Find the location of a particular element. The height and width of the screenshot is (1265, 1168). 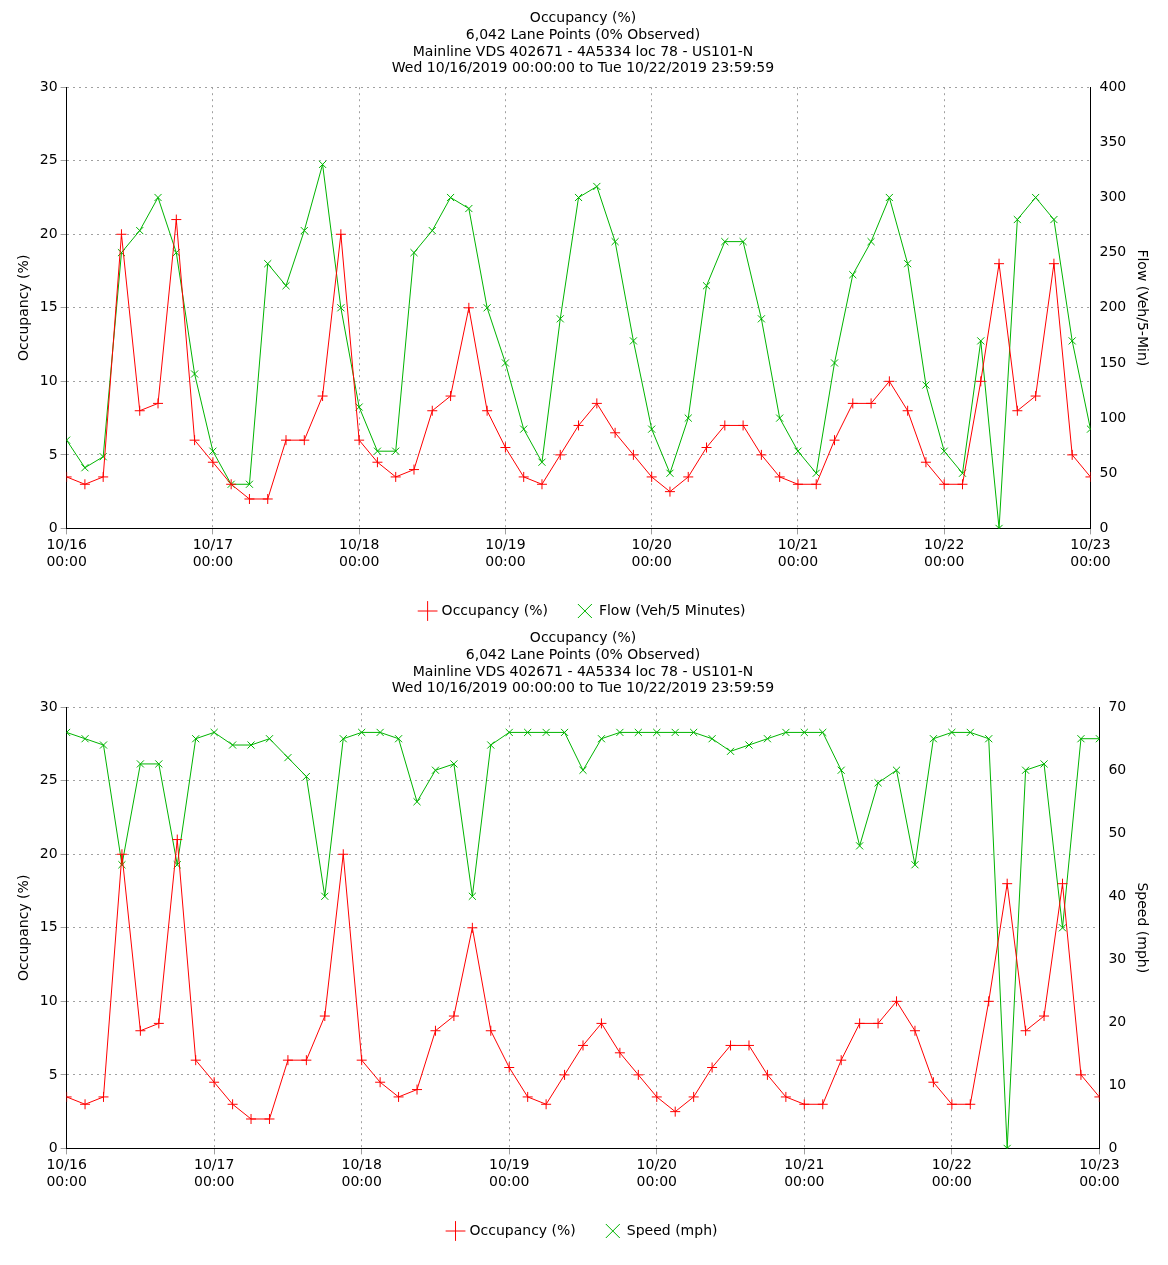

chart-title: Occupancy (%) is located at coordinates (583, 637).